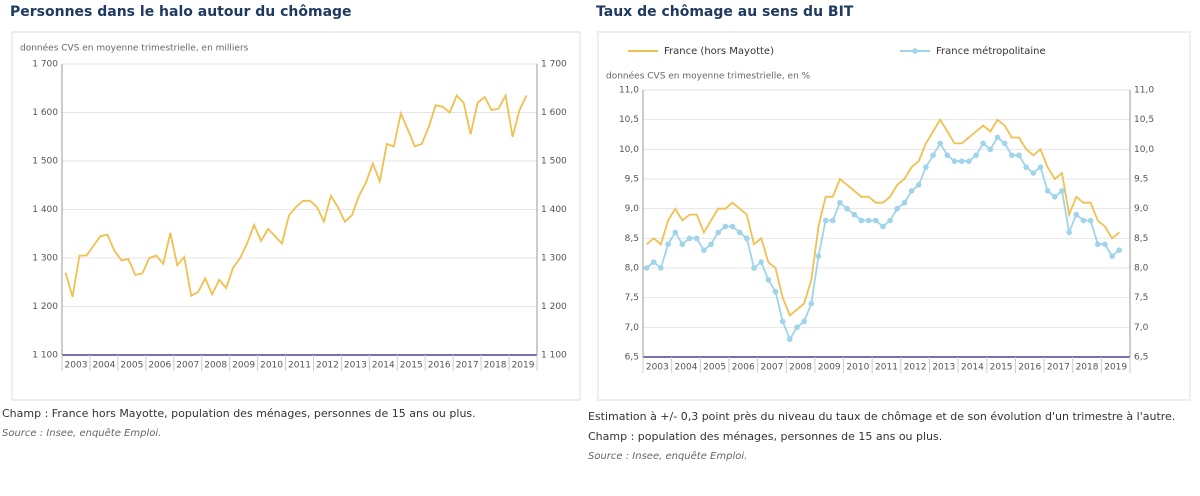 This screenshot has width=1200, height=496. I want to click on y-tick-label: 10,0, so click(629, 150).